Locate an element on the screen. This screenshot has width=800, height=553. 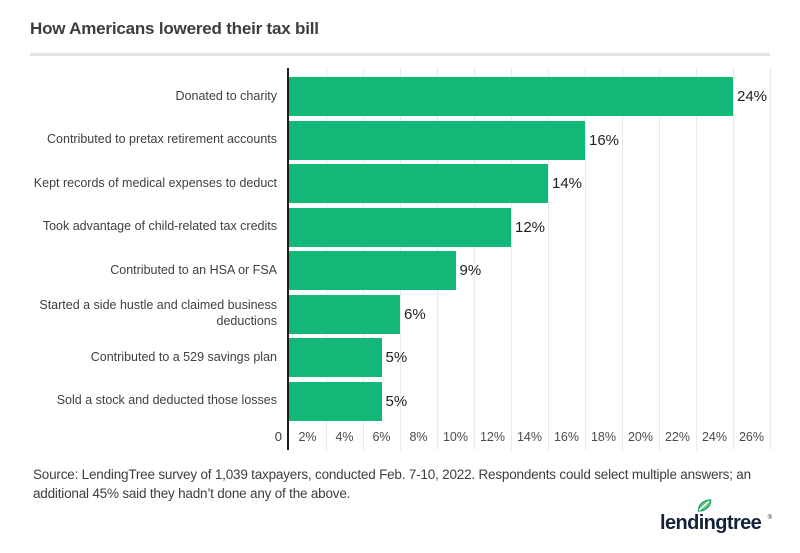
x-axis-tick-label: 4% is located at coordinates (344, 436).